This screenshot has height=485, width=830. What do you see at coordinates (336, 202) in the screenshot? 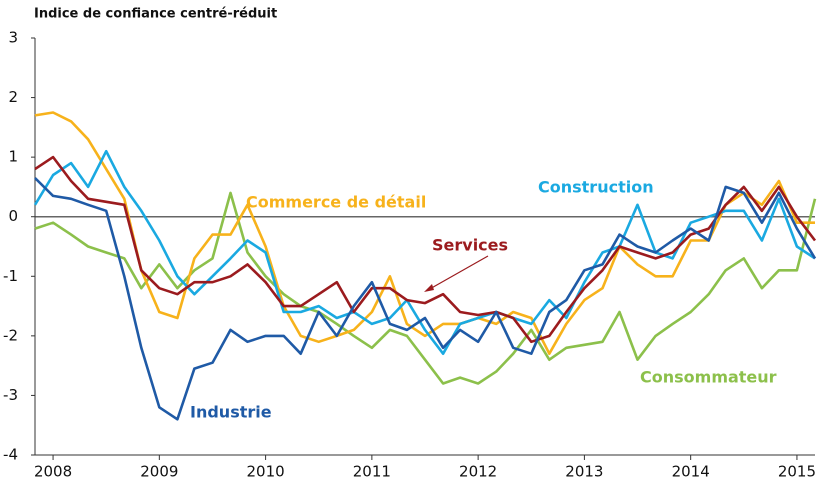
I see `series-label: Commerce de détail` at bounding box center [336, 202].